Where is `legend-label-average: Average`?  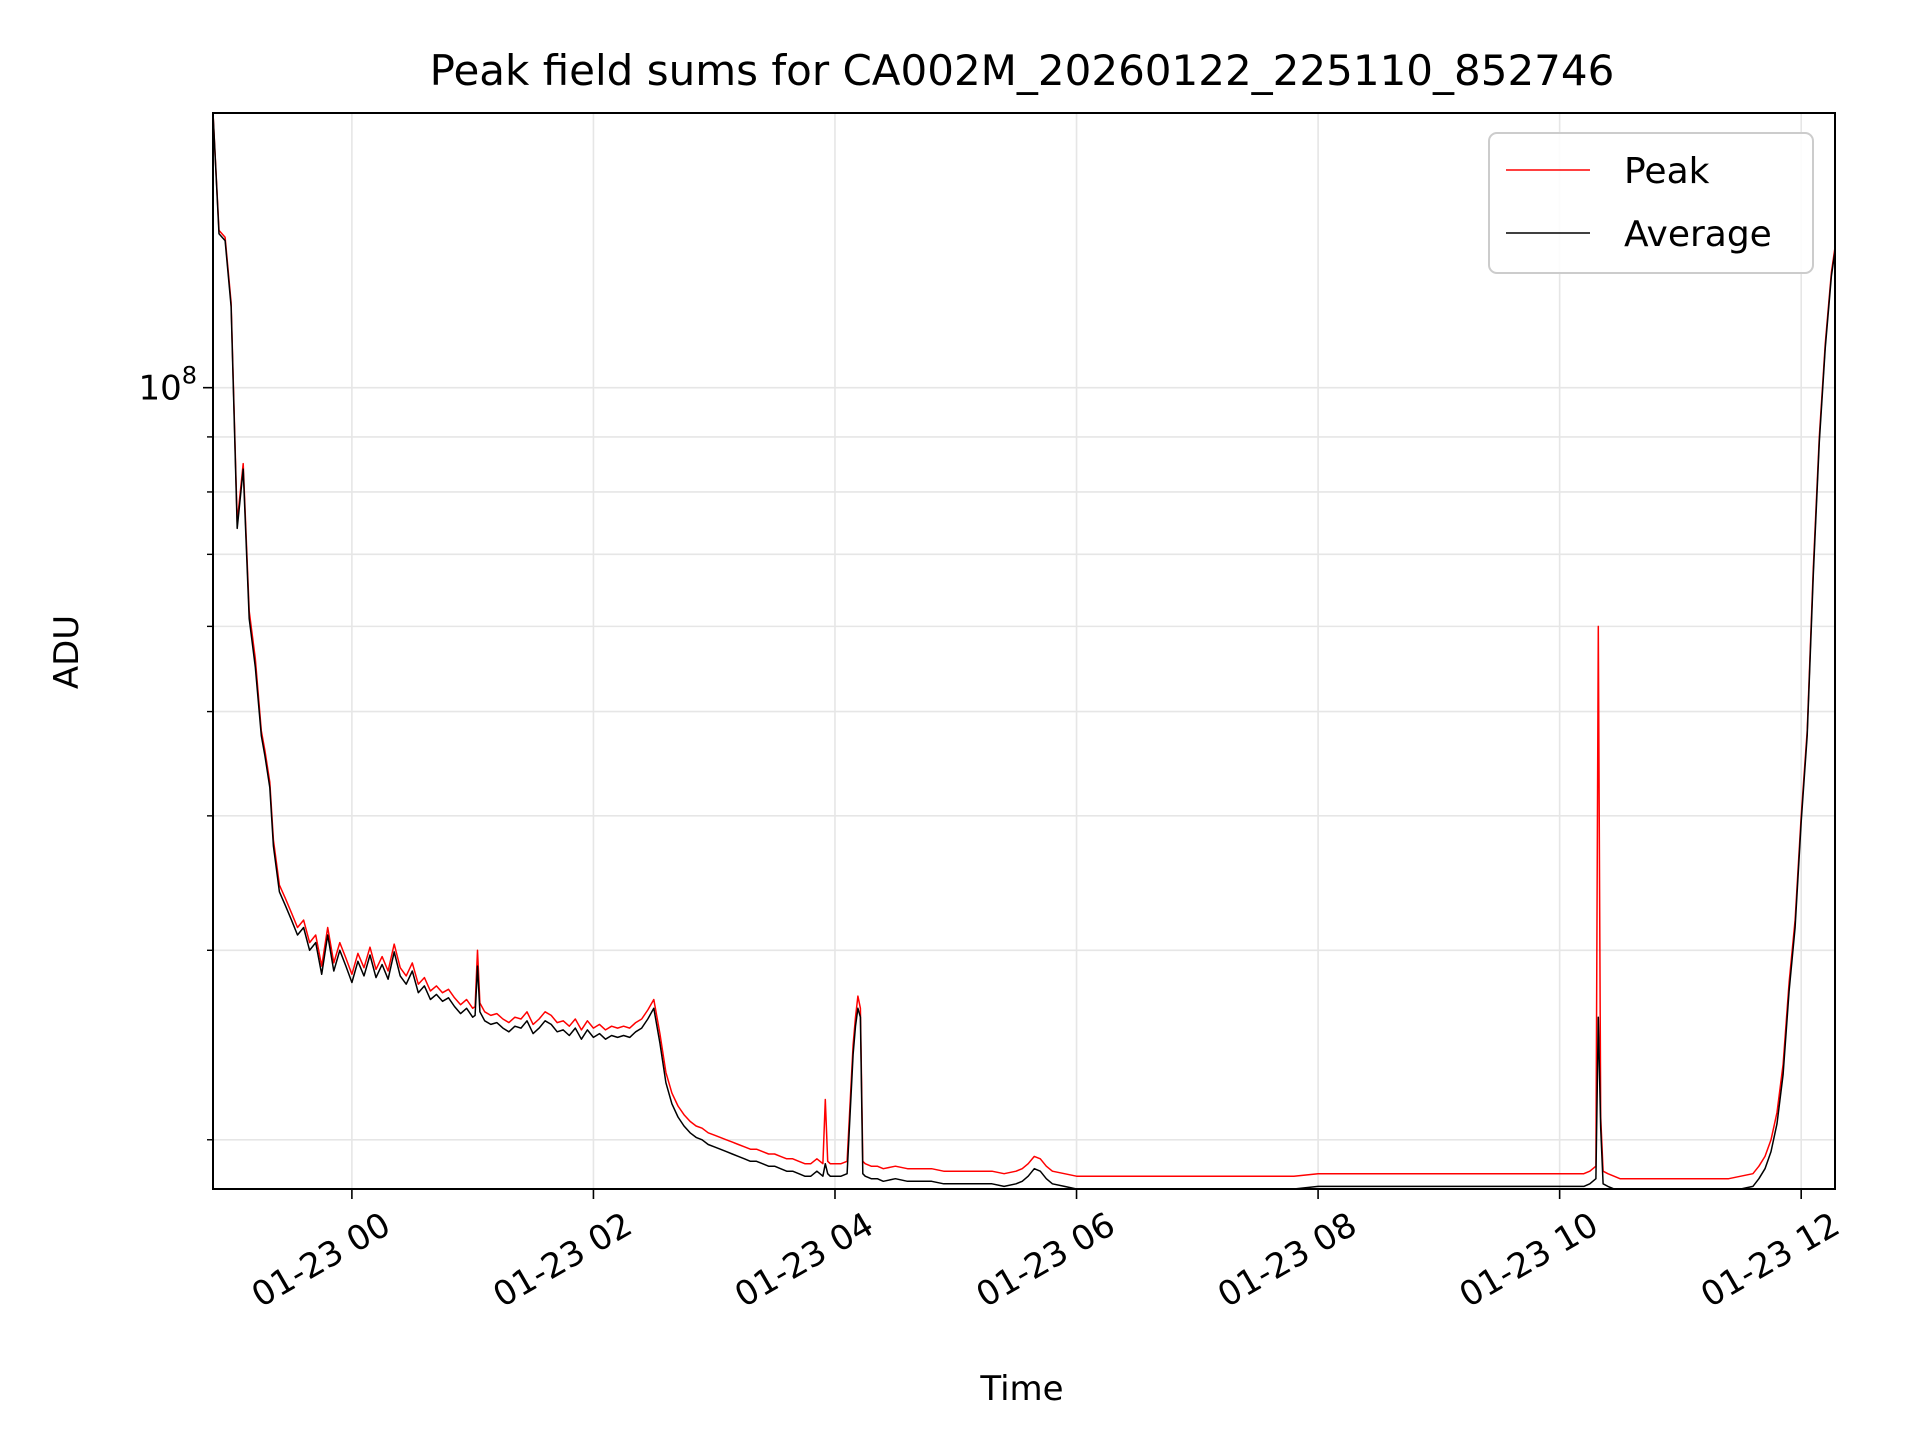 legend-label-average: Average is located at coordinates (1698, 234).